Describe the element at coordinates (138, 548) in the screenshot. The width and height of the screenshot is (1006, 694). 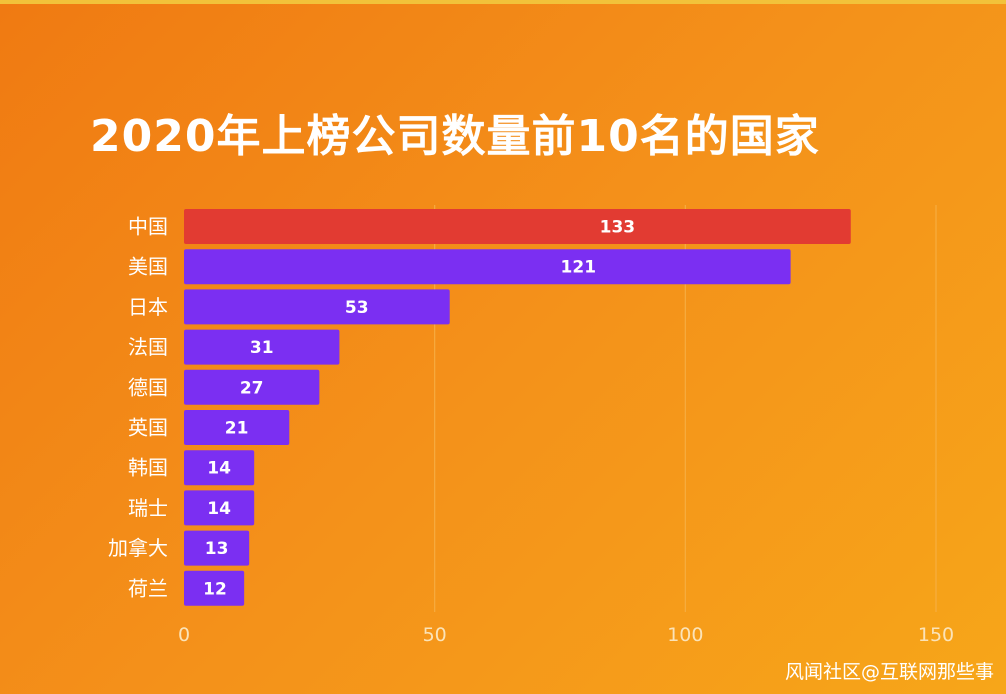
I see `category-label-8: 加拿大` at that location.